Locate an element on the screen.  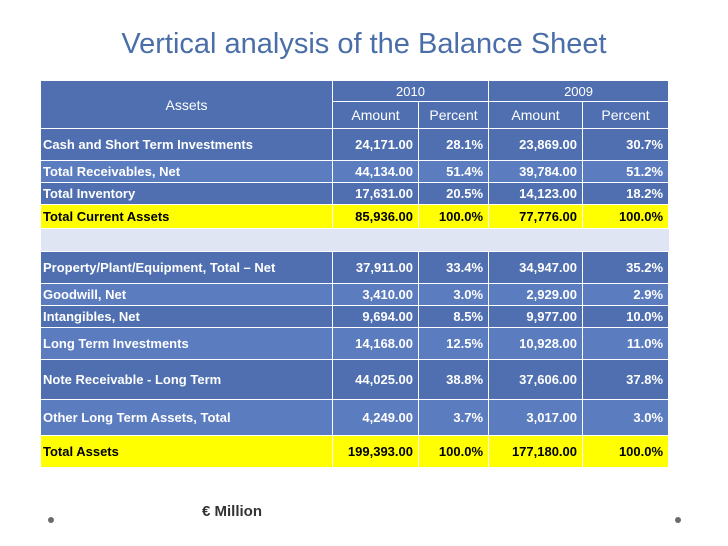
percent-2010: 20.5% is located at coordinates (453, 193).